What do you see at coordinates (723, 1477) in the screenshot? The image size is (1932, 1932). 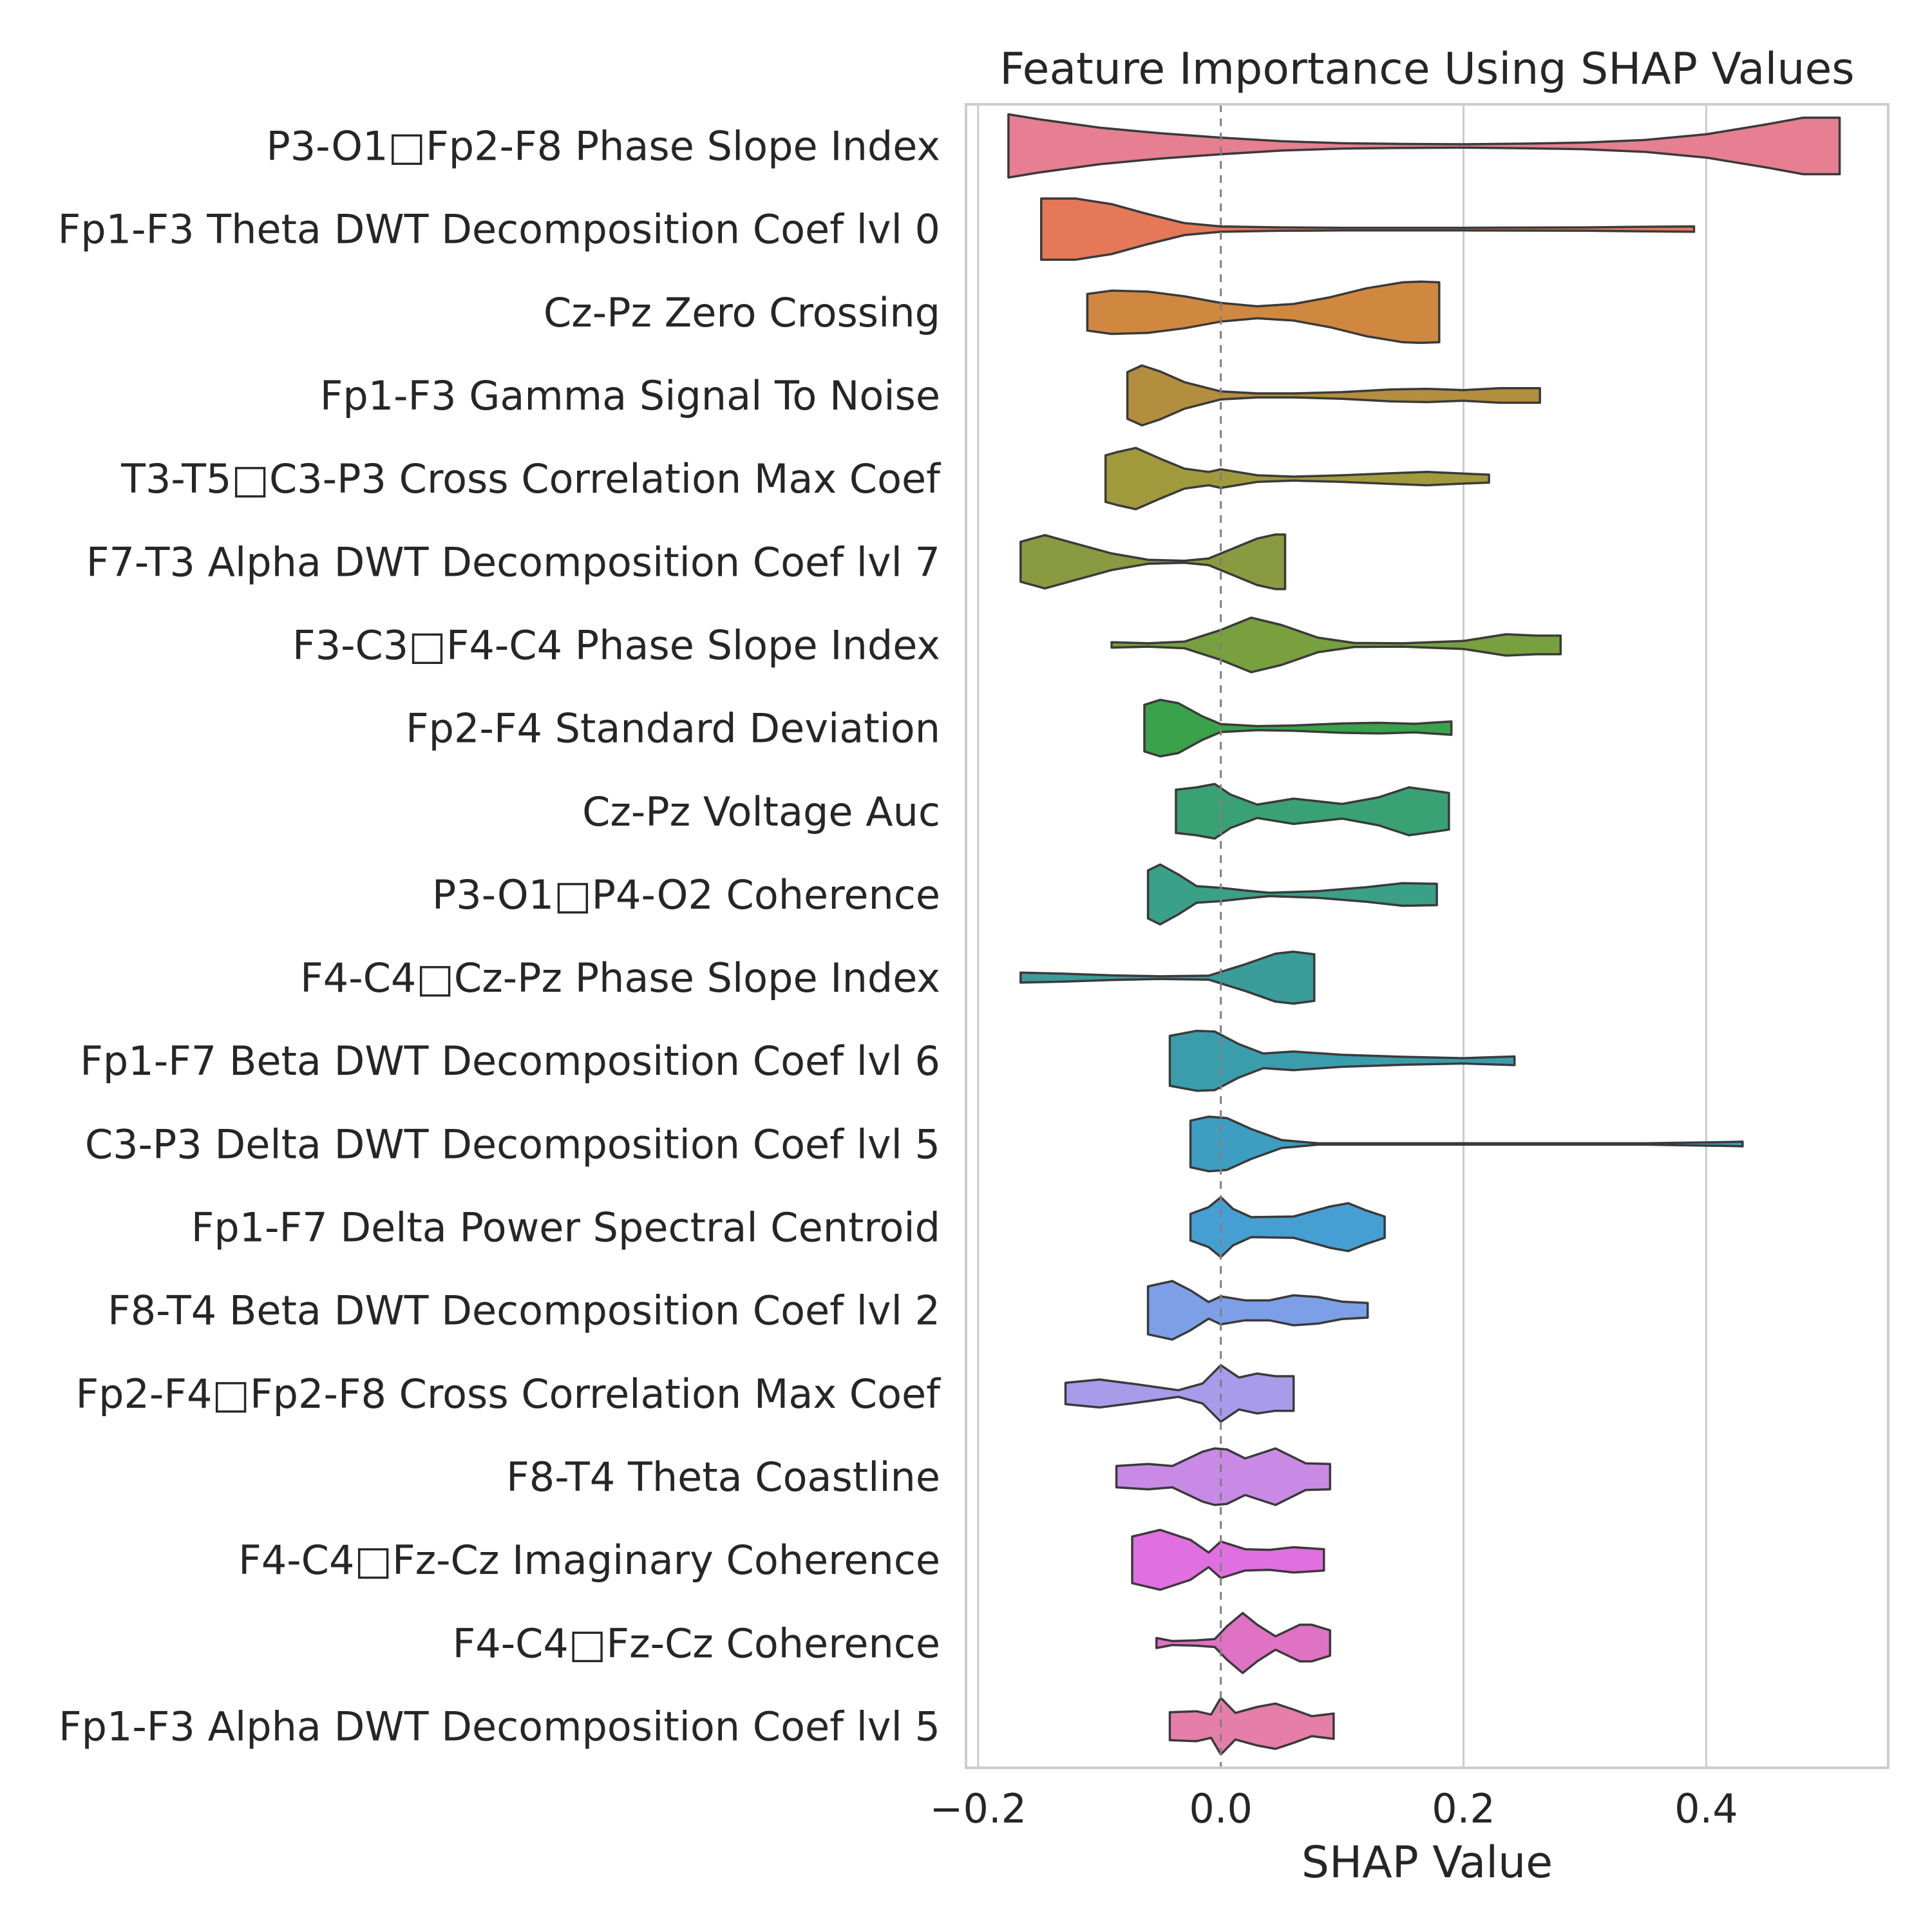 I see `feature-label: F8-T4 Theta Coastline` at bounding box center [723, 1477].